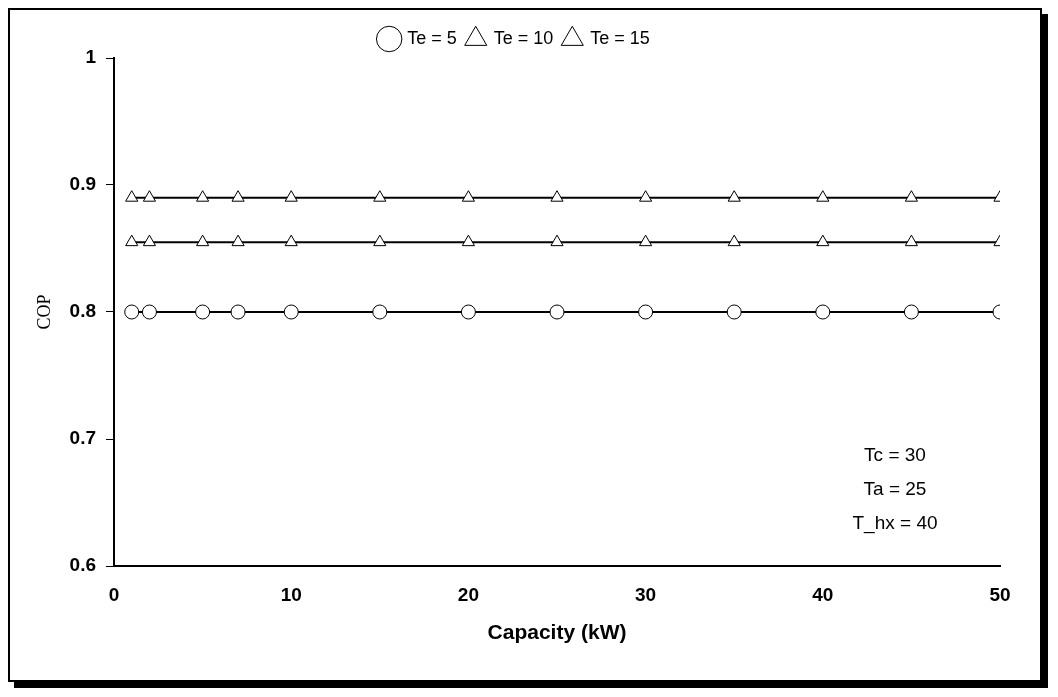 This screenshot has width=1058, height=697. I want to click on annotation: Tc = 30, so click(895, 455).